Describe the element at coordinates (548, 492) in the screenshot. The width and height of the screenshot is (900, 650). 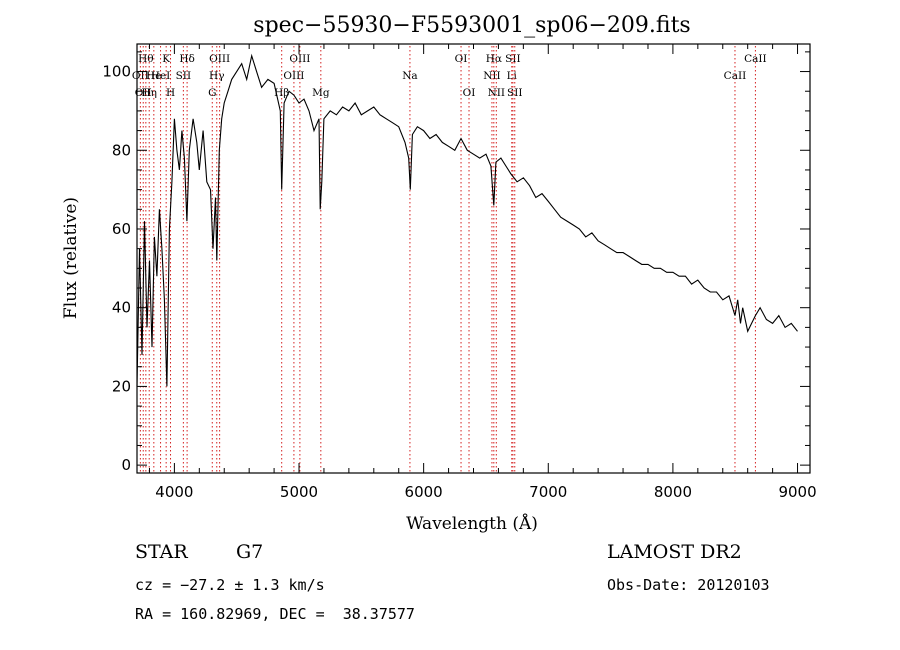
I see `x-tick-label: 7000` at that location.